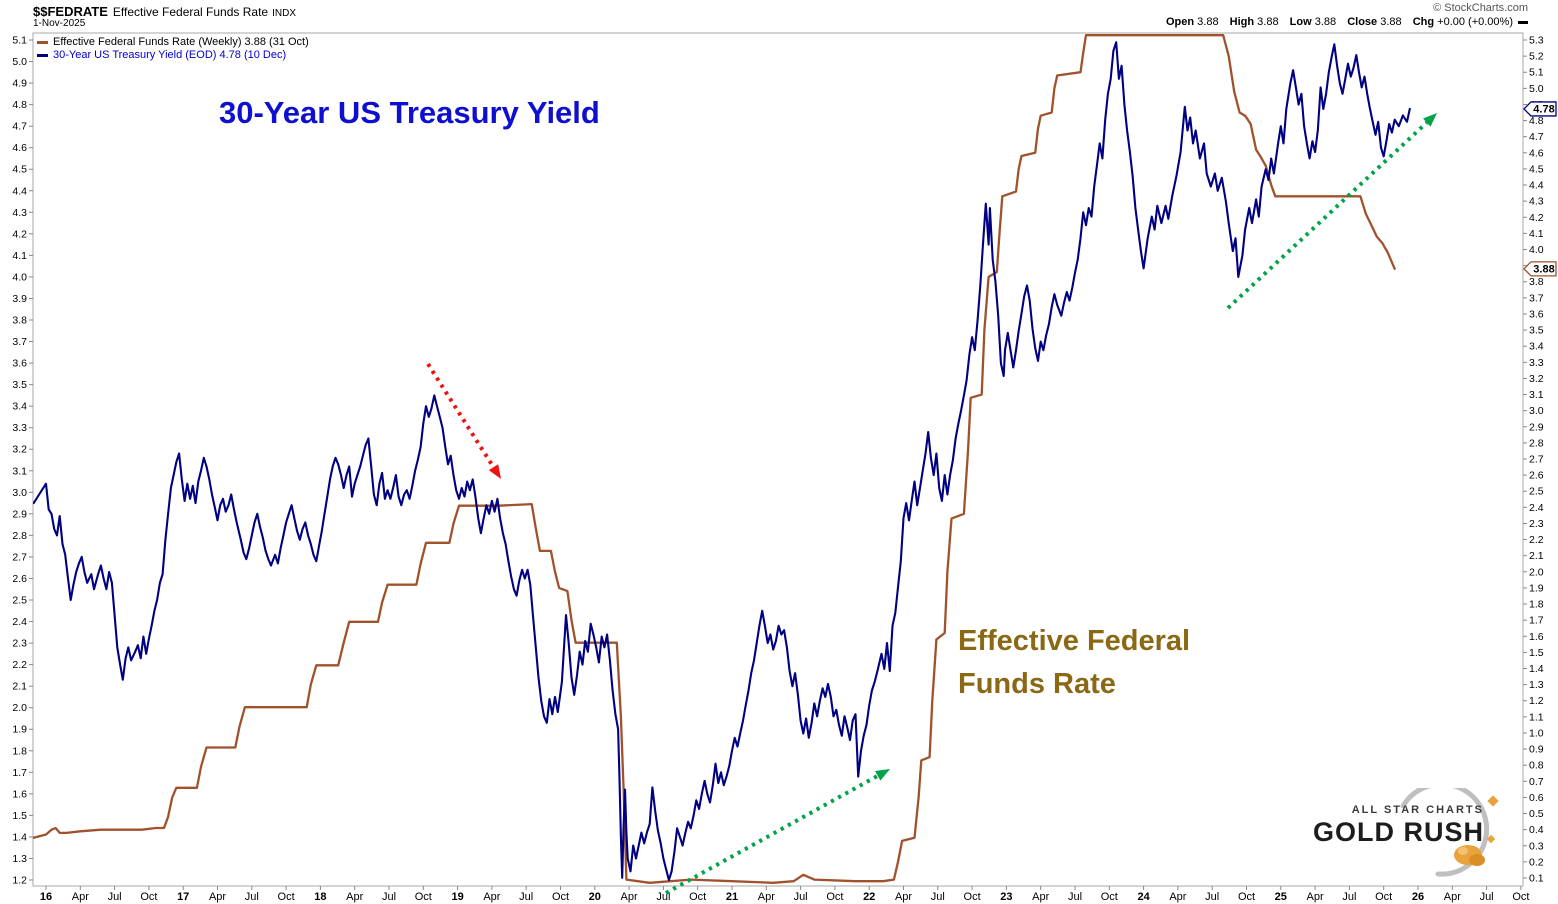 Image resolution: width=1558 pixels, height=904 pixels. I want to click on annotation-fed-funds-line1: Effective Federal, so click(1074, 641).